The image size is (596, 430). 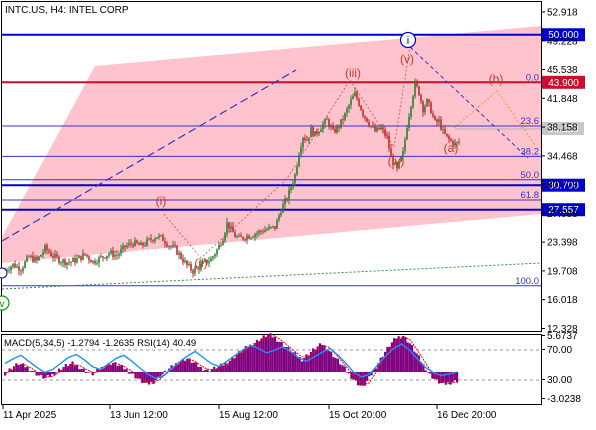 I want to click on wave-label-iv: (iv), so click(x=396, y=161).